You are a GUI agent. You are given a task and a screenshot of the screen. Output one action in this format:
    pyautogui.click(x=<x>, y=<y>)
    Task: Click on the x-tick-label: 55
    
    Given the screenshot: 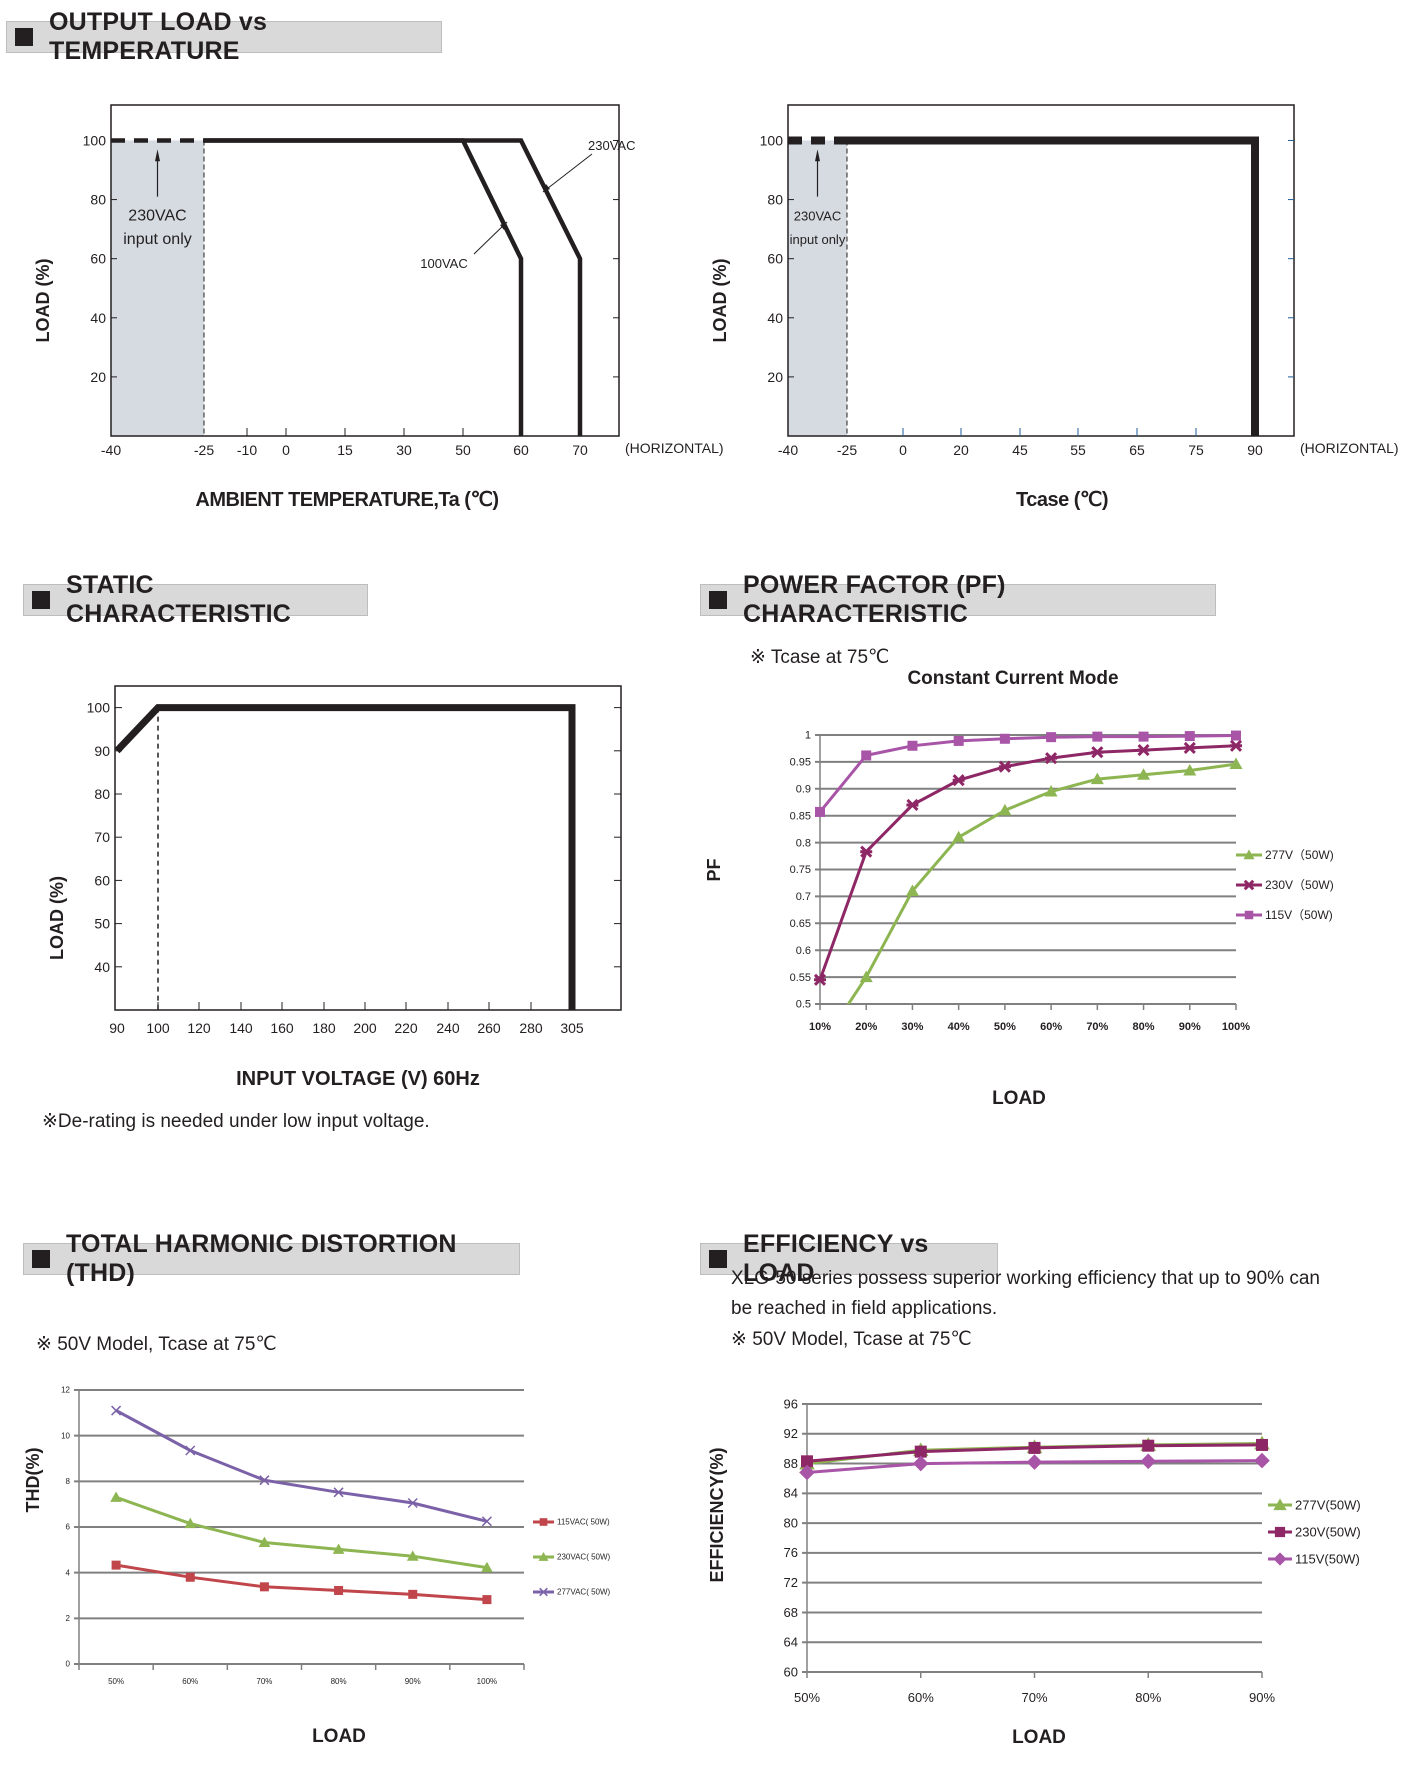 What is the action you would take?
    pyautogui.click(x=1078, y=450)
    